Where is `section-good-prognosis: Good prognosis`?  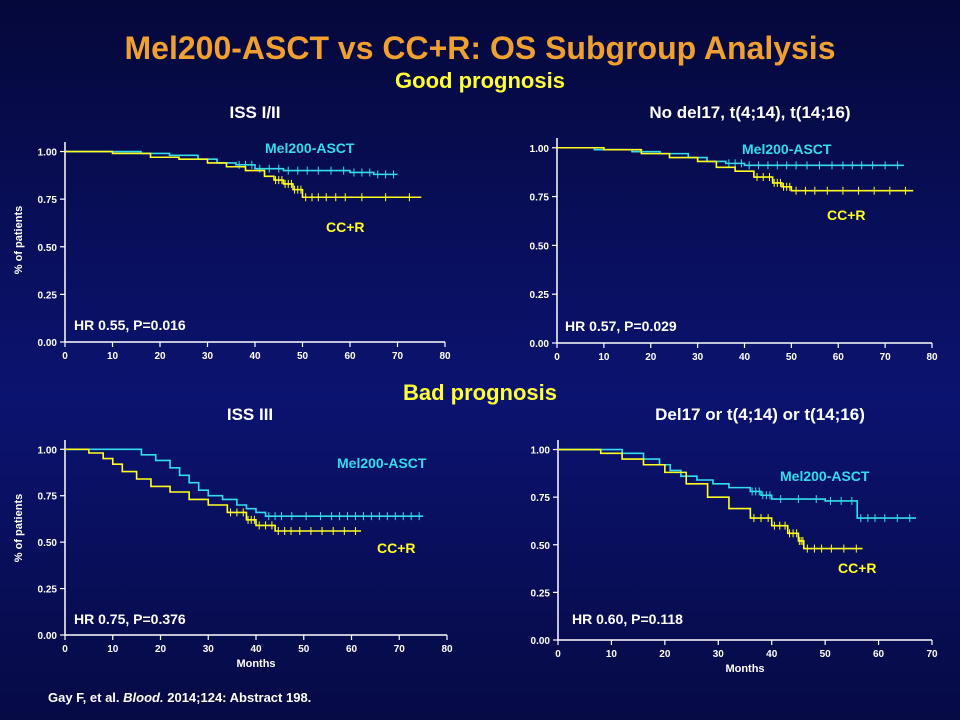 section-good-prognosis: Good prognosis is located at coordinates (480, 80).